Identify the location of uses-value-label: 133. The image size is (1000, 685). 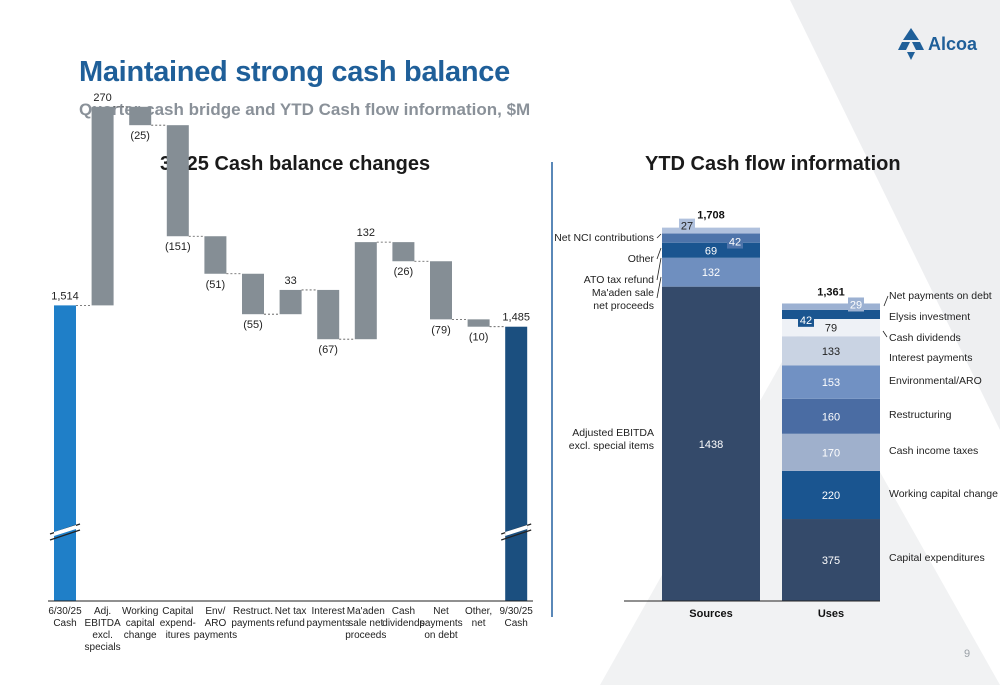
(831, 352).